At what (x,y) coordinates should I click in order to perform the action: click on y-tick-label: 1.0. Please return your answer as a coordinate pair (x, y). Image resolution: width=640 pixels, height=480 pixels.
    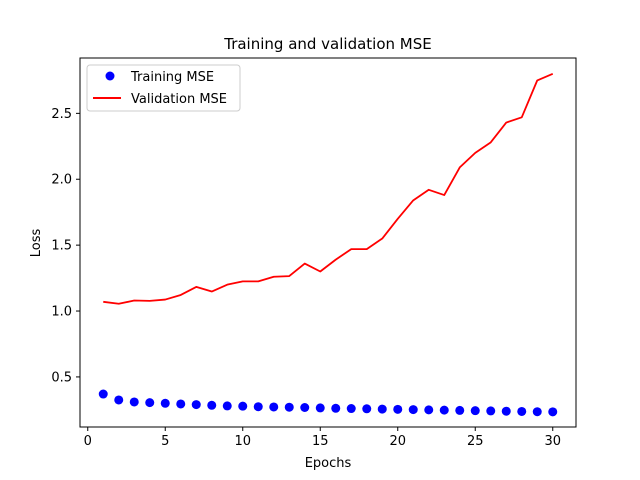
    Looking at the image, I should click on (61, 312).